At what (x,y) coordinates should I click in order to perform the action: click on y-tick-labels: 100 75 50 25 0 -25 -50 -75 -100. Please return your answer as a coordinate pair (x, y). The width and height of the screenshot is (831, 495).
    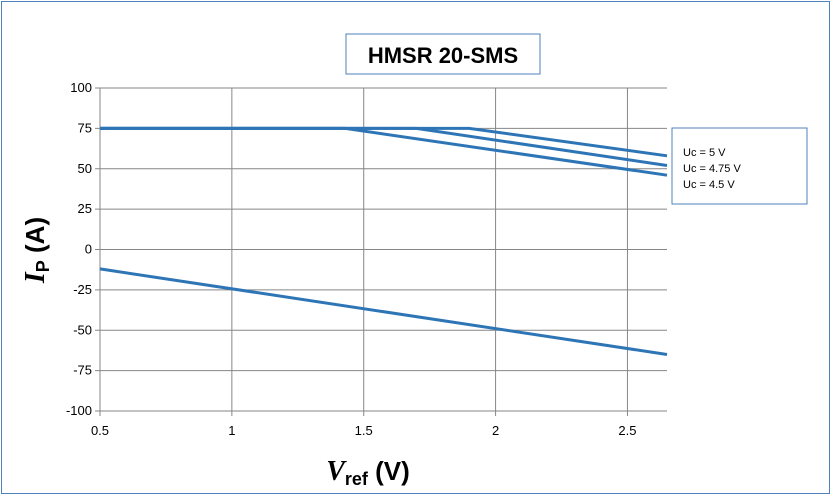
    Looking at the image, I should click on (79, 249).